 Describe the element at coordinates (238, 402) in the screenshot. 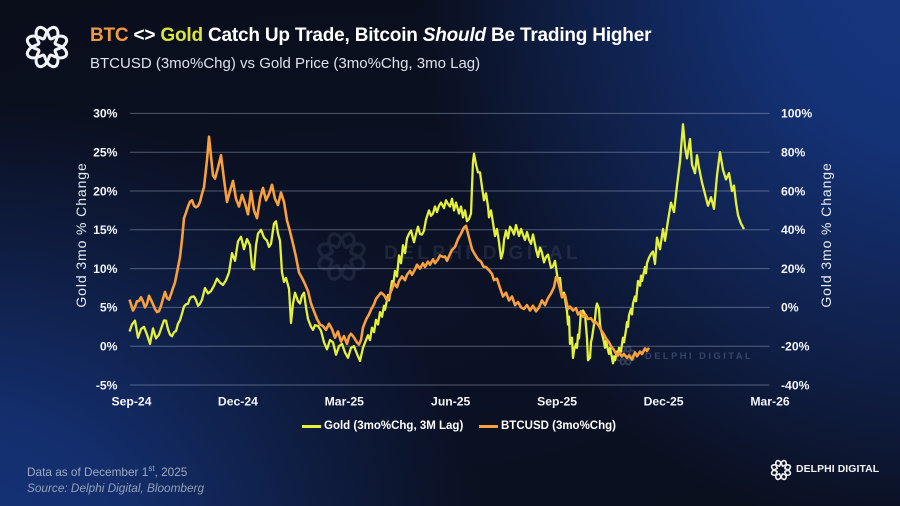

I see `svg-text: Dec-24` at that location.